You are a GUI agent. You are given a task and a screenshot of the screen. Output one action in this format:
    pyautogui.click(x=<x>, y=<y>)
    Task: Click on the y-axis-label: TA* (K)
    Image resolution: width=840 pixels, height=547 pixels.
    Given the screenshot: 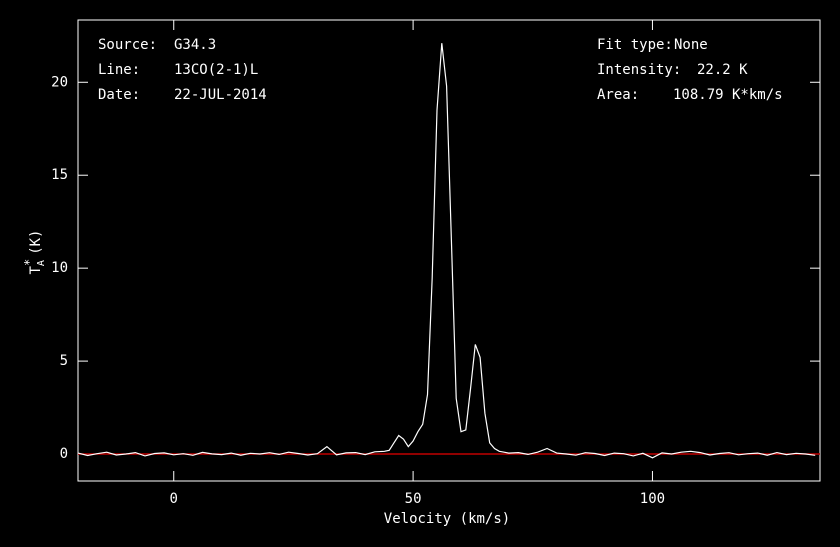 What is the action you would take?
    pyautogui.click(x=35, y=252)
    